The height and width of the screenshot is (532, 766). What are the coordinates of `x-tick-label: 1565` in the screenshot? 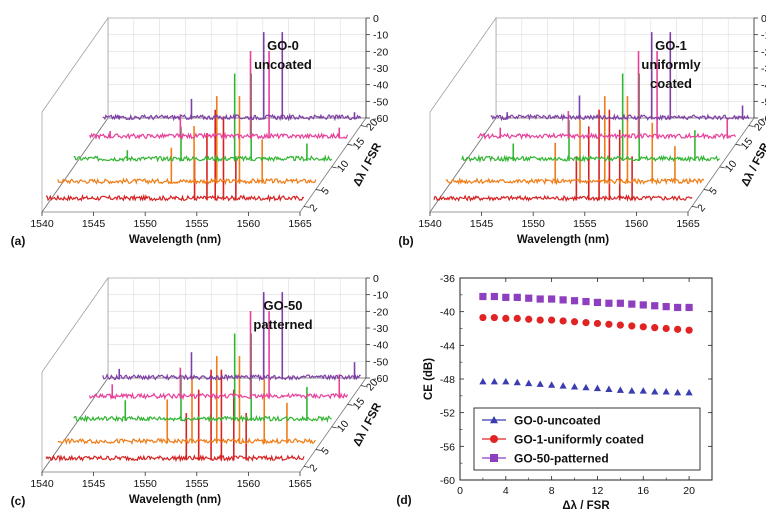 It's located at (688, 224).